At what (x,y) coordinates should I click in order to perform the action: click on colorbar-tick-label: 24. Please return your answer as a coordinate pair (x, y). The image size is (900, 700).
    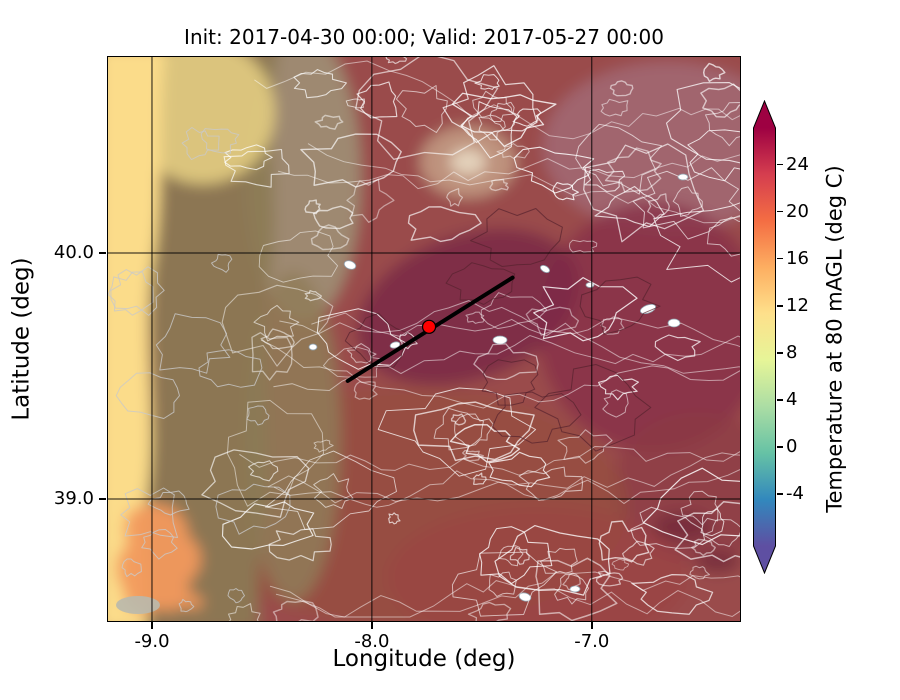
    Looking at the image, I should click on (797, 164).